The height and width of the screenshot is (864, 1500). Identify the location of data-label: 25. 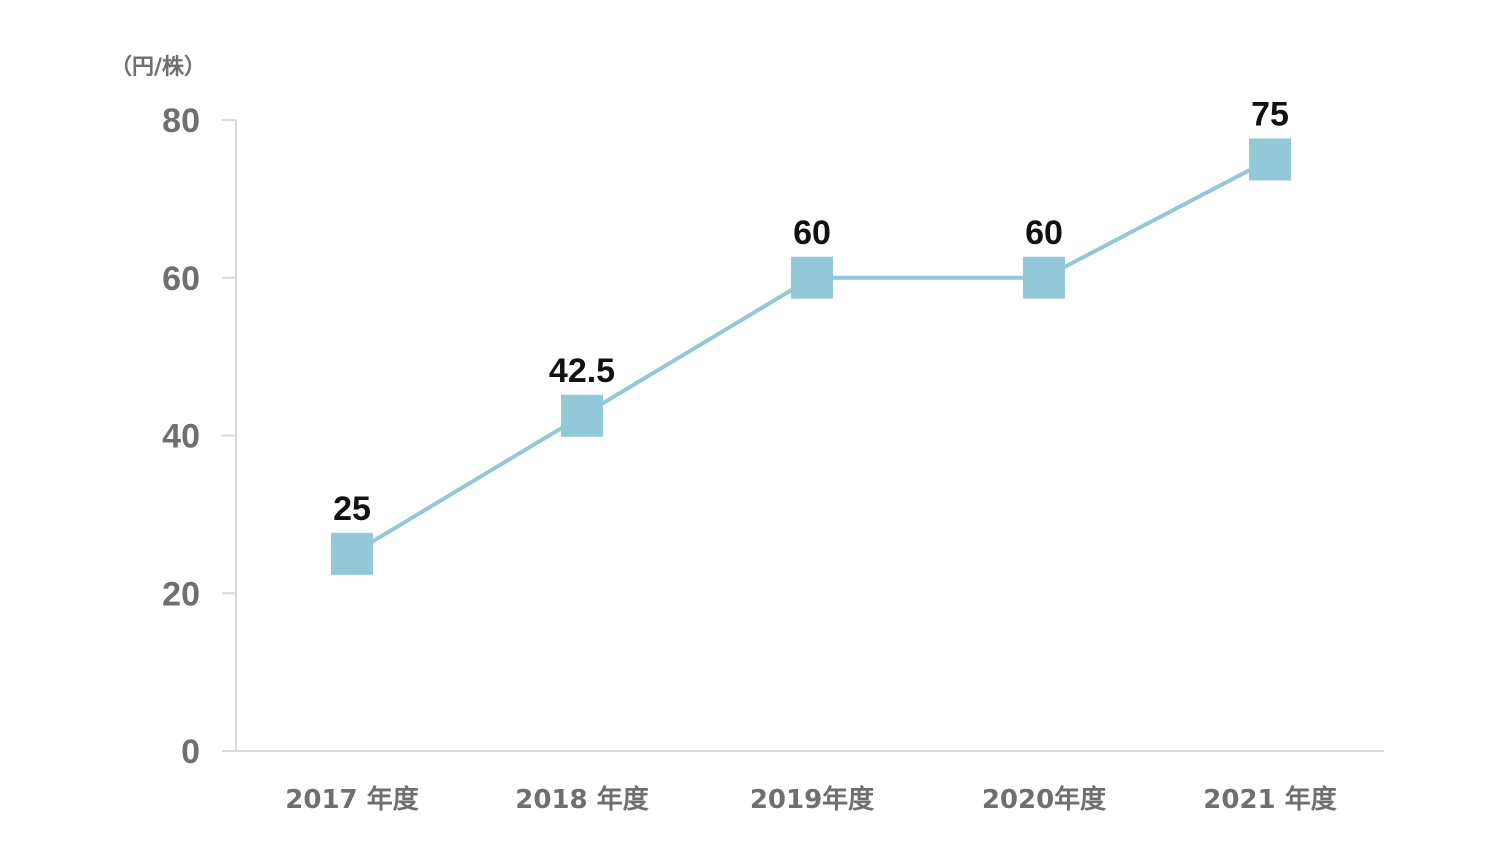
(352, 509).